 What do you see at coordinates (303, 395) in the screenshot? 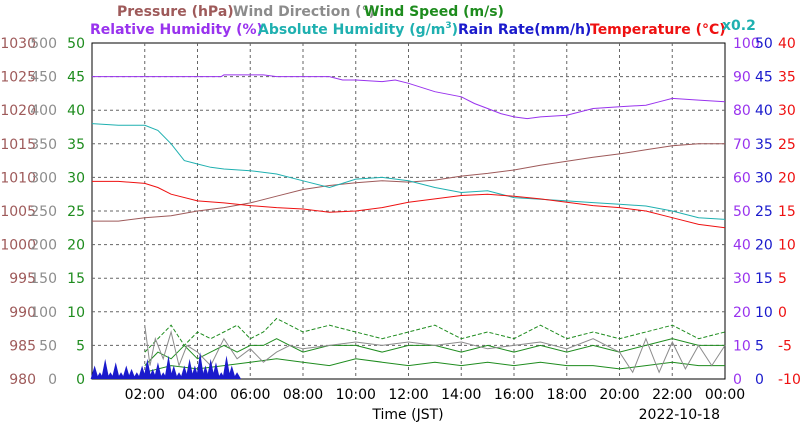
I see `x-tick-label: 08:00` at bounding box center [303, 395].